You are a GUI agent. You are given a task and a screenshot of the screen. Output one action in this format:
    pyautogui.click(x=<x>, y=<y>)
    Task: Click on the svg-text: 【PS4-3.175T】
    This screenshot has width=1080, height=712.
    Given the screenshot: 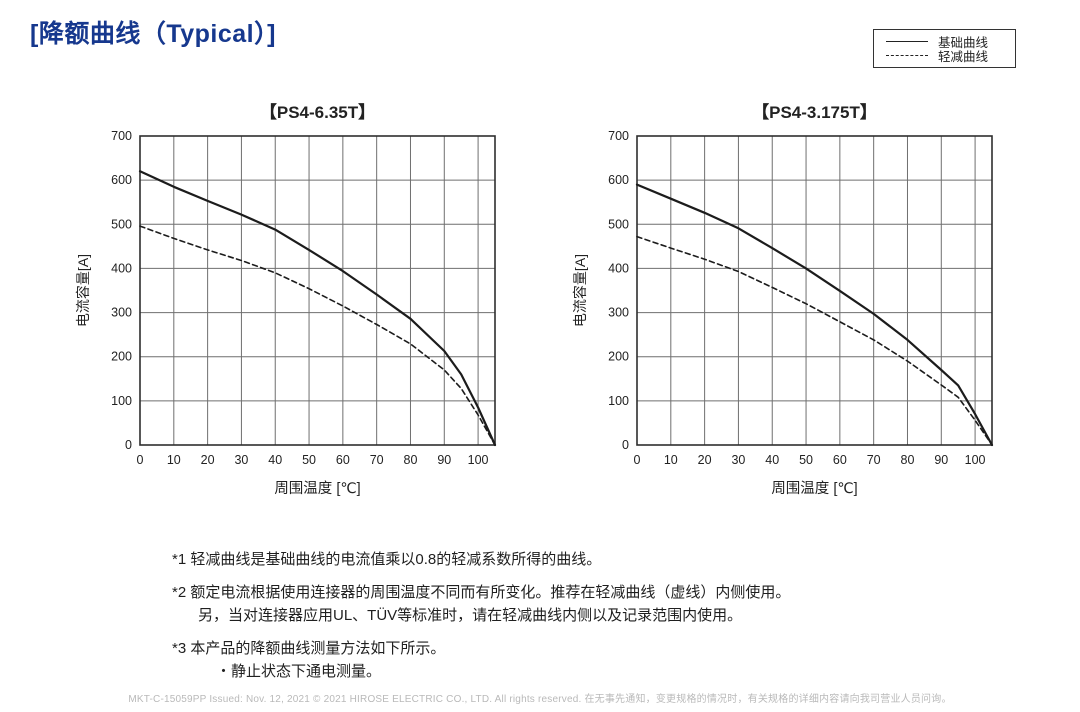 What is the action you would take?
    pyautogui.click(x=814, y=112)
    